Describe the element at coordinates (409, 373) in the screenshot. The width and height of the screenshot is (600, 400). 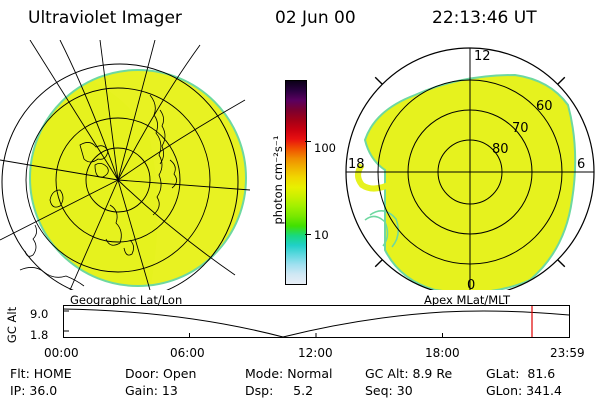
I see `status-gc-alt: GC Alt: 8.9 Re` at that location.